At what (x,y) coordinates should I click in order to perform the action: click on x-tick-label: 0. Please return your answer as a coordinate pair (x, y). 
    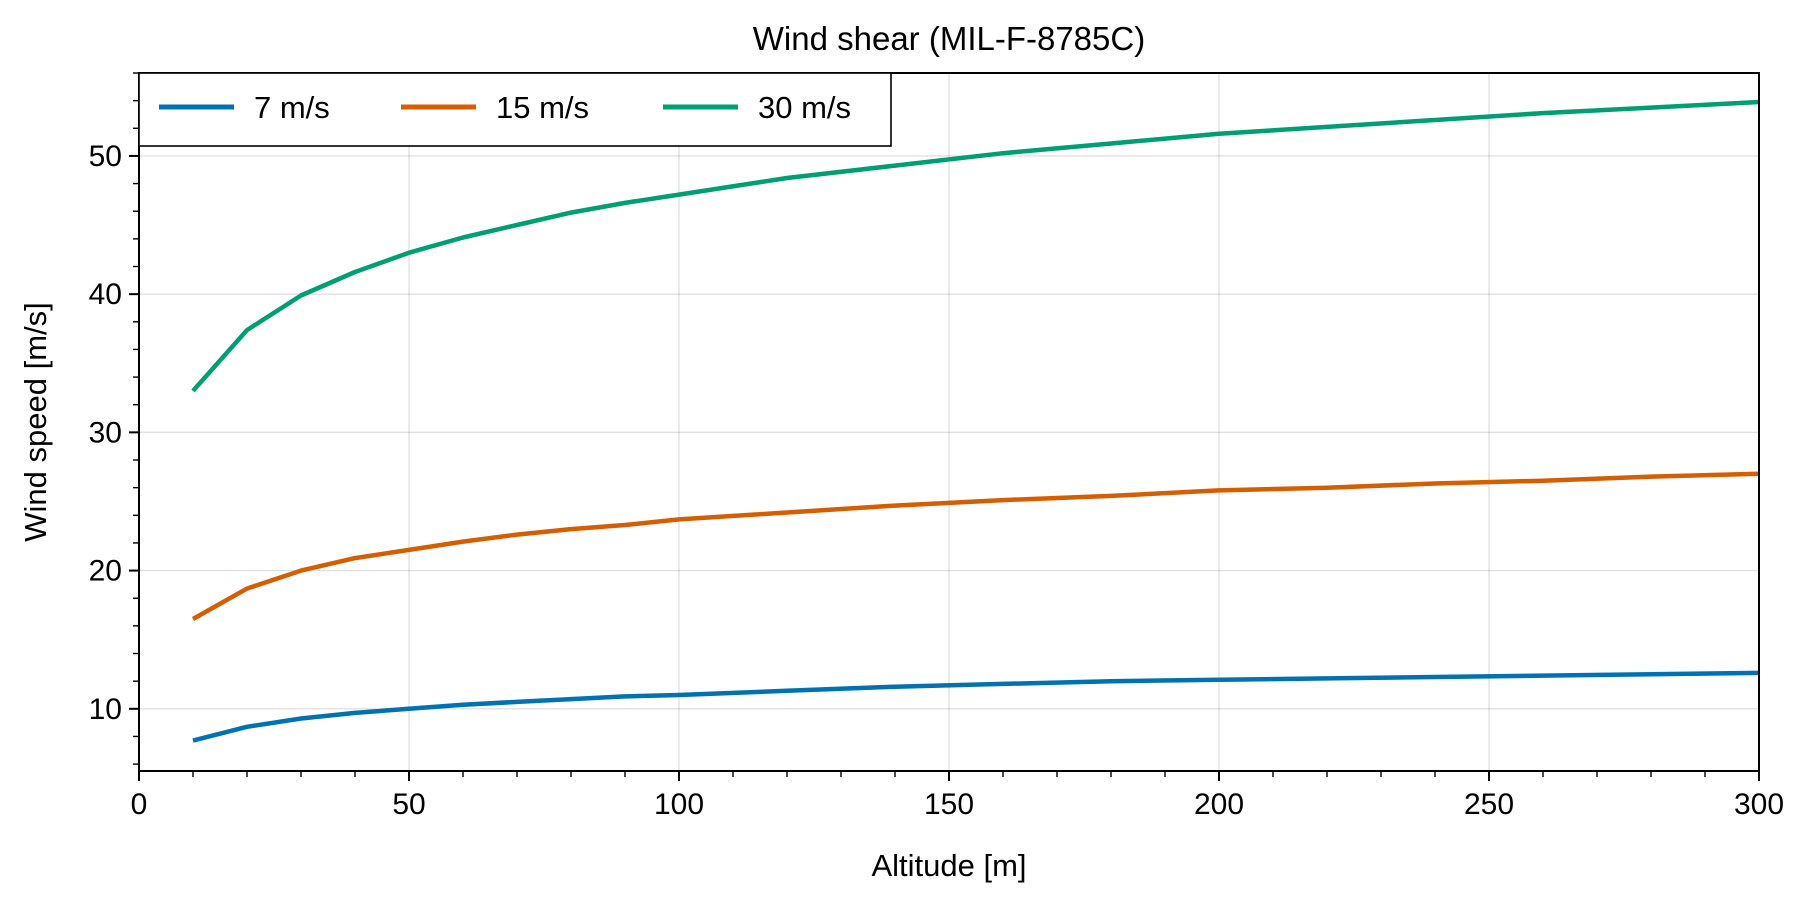
    Looking at the image, I should click on (139, 804).